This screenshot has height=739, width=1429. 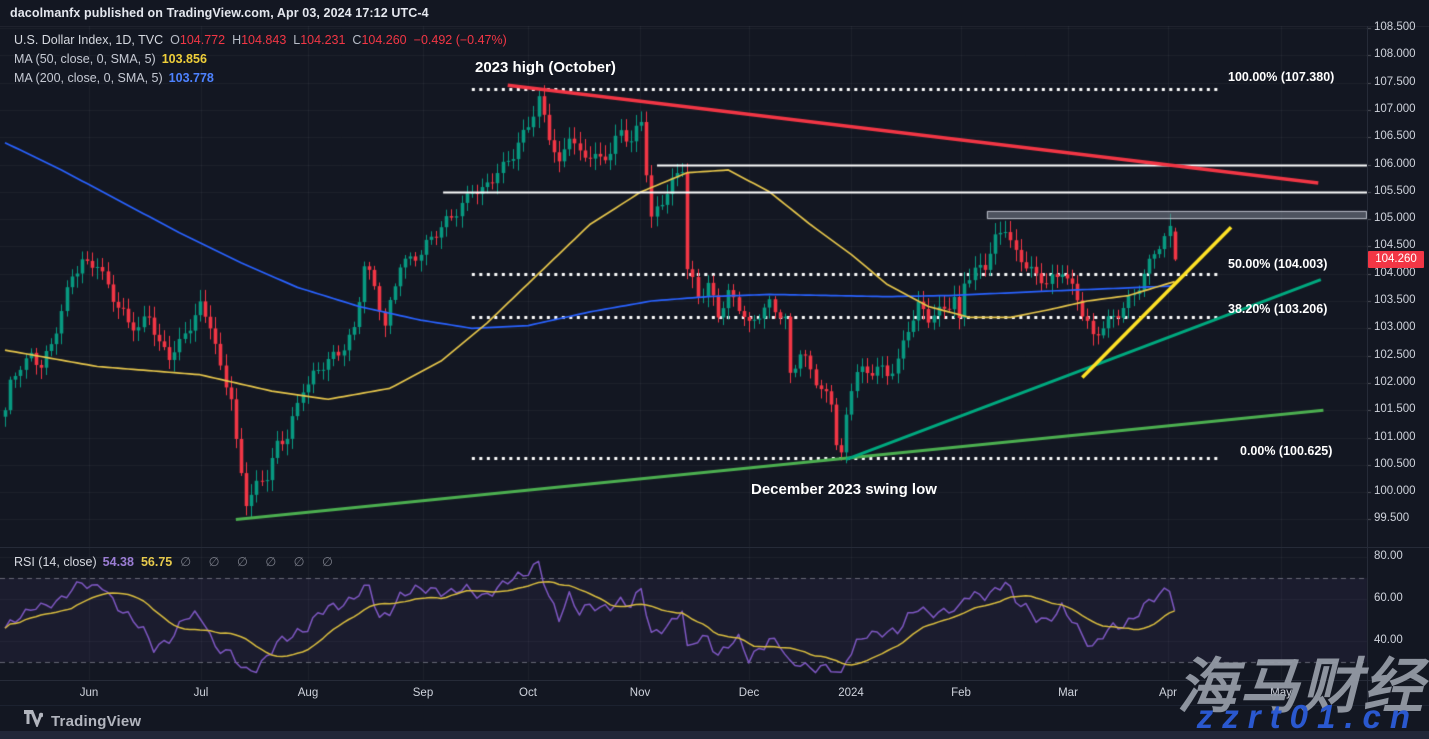 What do you see at coordinates (1278, 309) in the screenshot?
I see `fib-label-382: 38.20% (103.206)` at bounding box center [1278, 309].